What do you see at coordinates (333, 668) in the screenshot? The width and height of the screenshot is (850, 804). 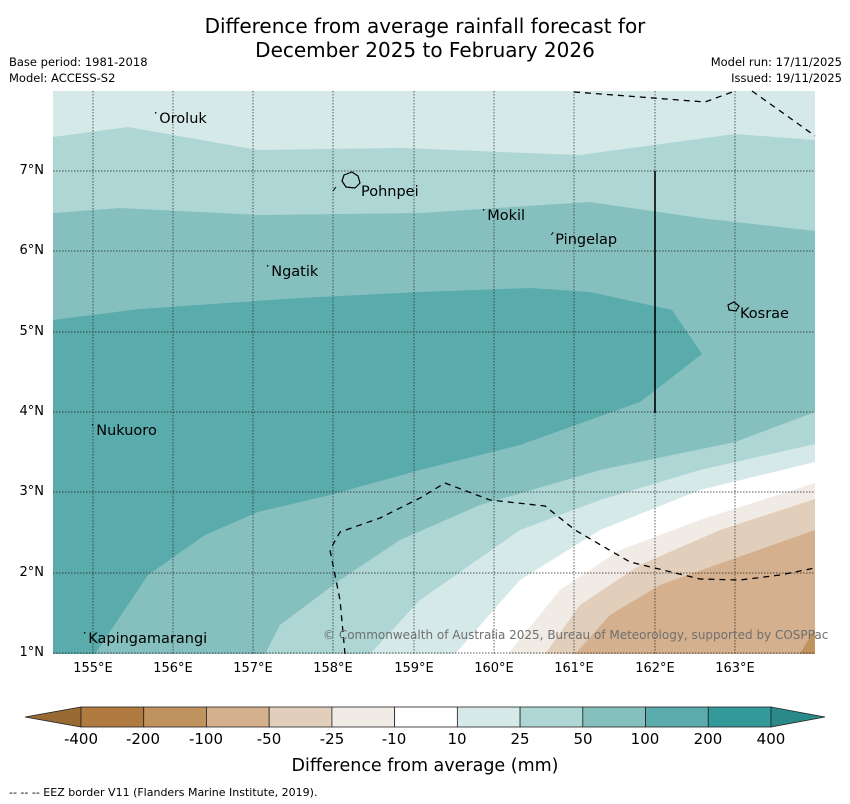 I see `lon-tick-158: 158°E` at bounding box center [333, 668].